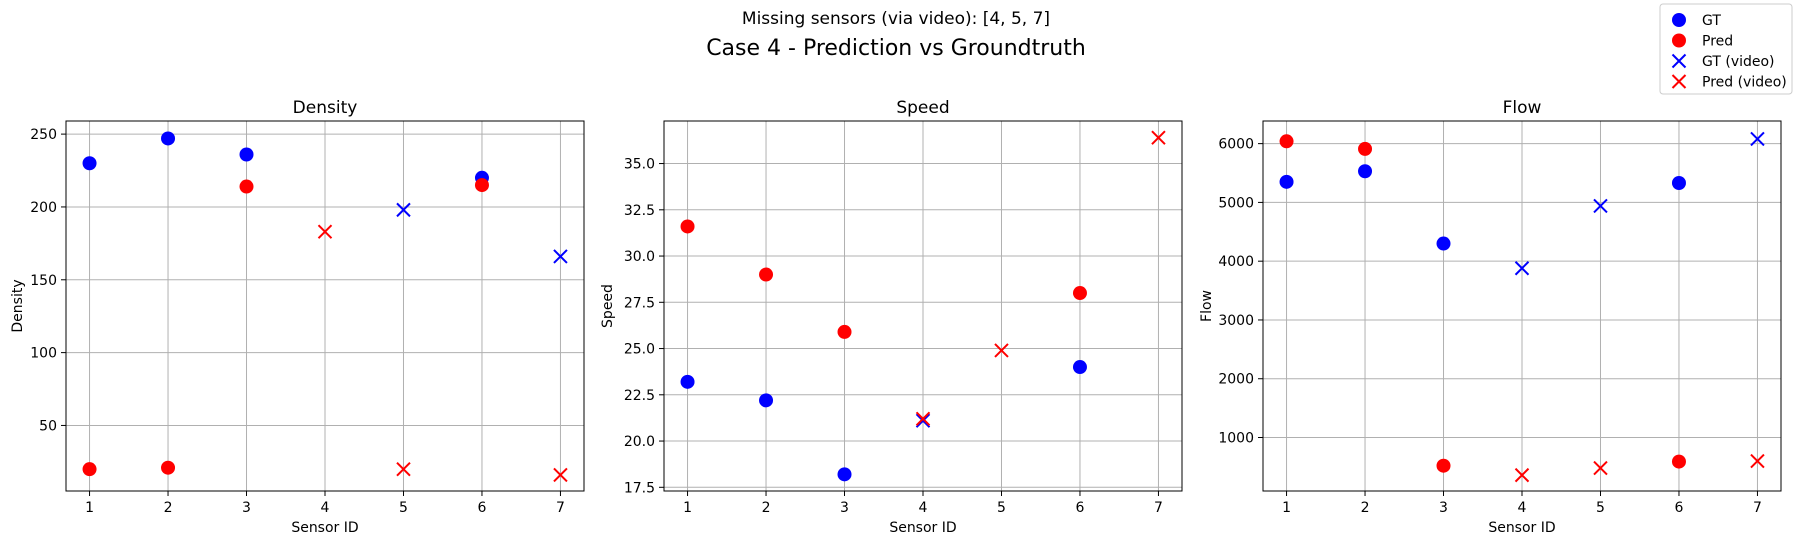 This screenshot has height=544, width=1798. What do you see at coordinates (1236, 262) in the screenshot?
I see `y-tick-label: 4000` at bounding box center [1236, 262].